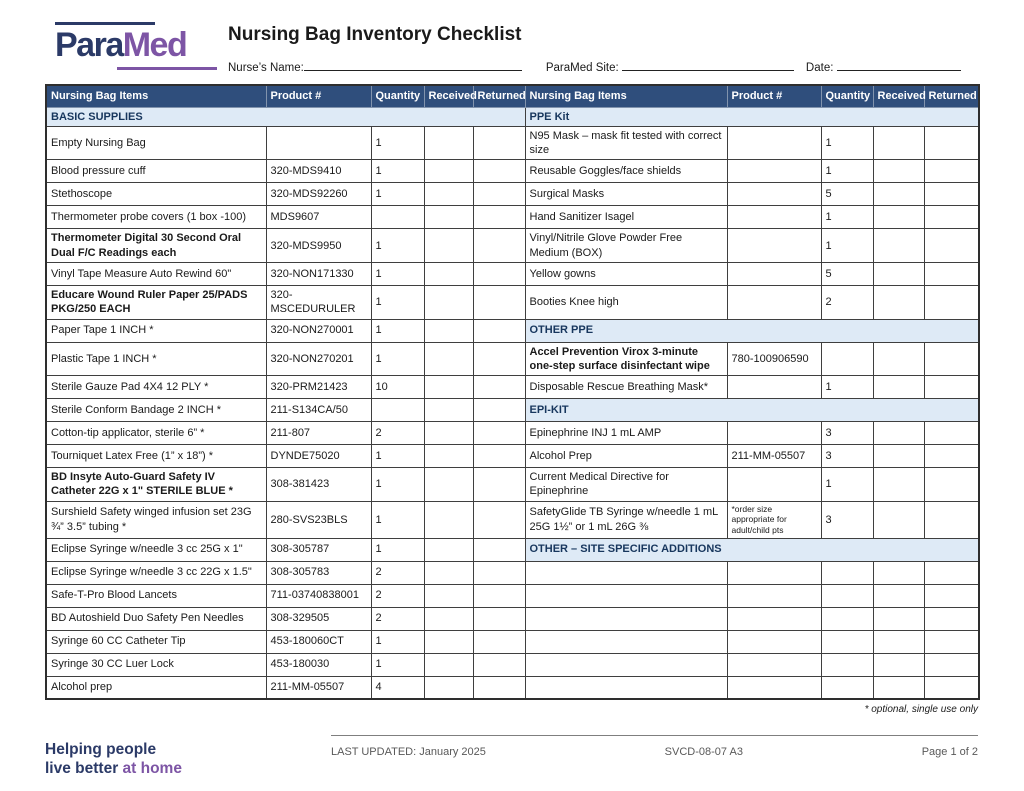  I want to click on site-label: ParaMed Site:, so click(582, 68).